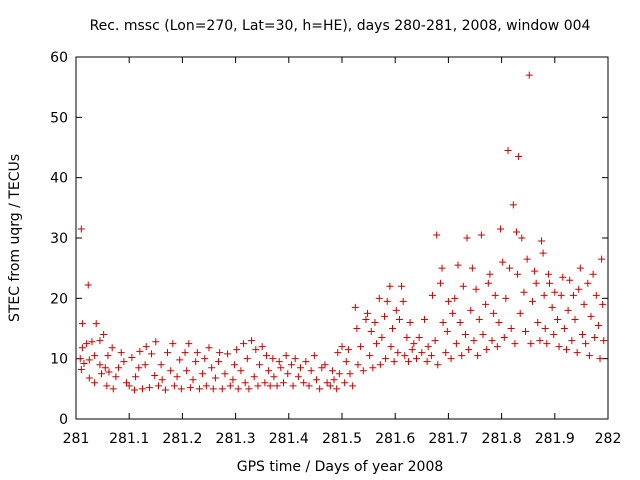  Describe the element at coordinates (395, 439) in the screenshot. I see `x-tick-label: 281.6` at that location.